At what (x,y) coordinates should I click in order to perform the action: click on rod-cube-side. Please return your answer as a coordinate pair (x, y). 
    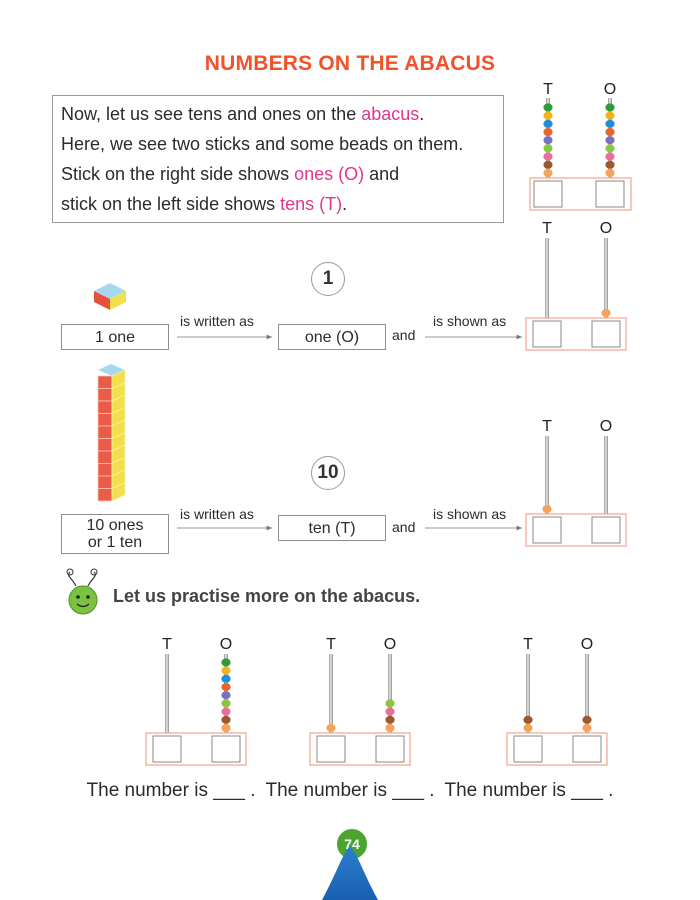
    Looking at the image, I should click on (118, 491).